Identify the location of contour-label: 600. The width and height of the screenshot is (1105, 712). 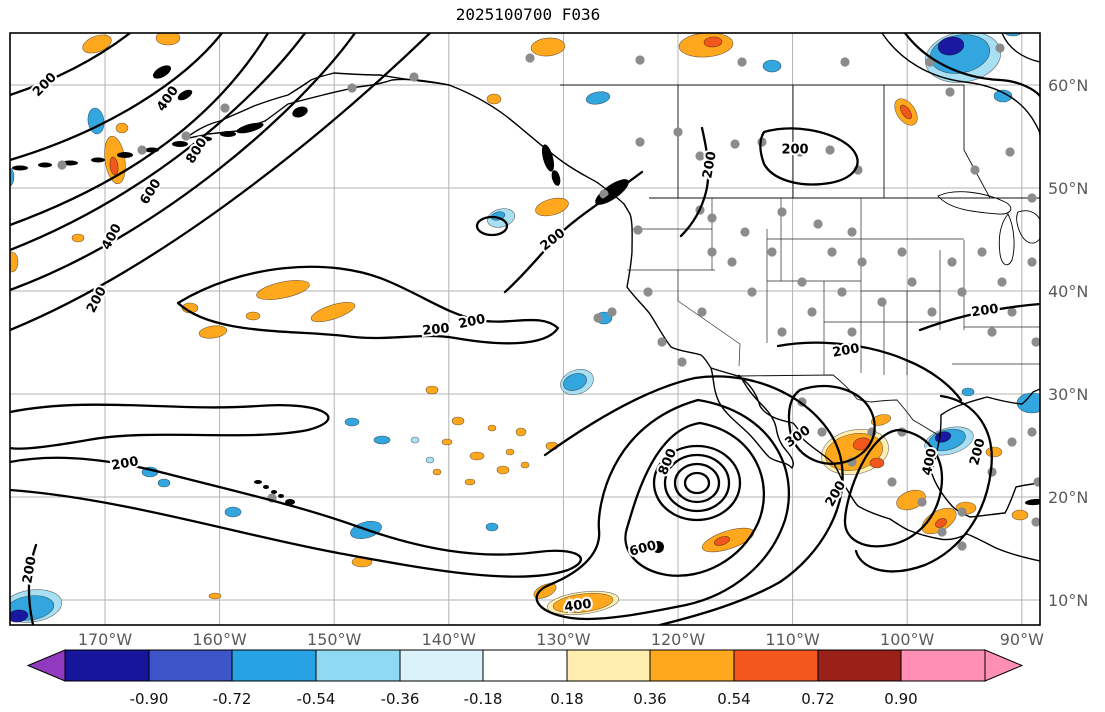
(643, 549).